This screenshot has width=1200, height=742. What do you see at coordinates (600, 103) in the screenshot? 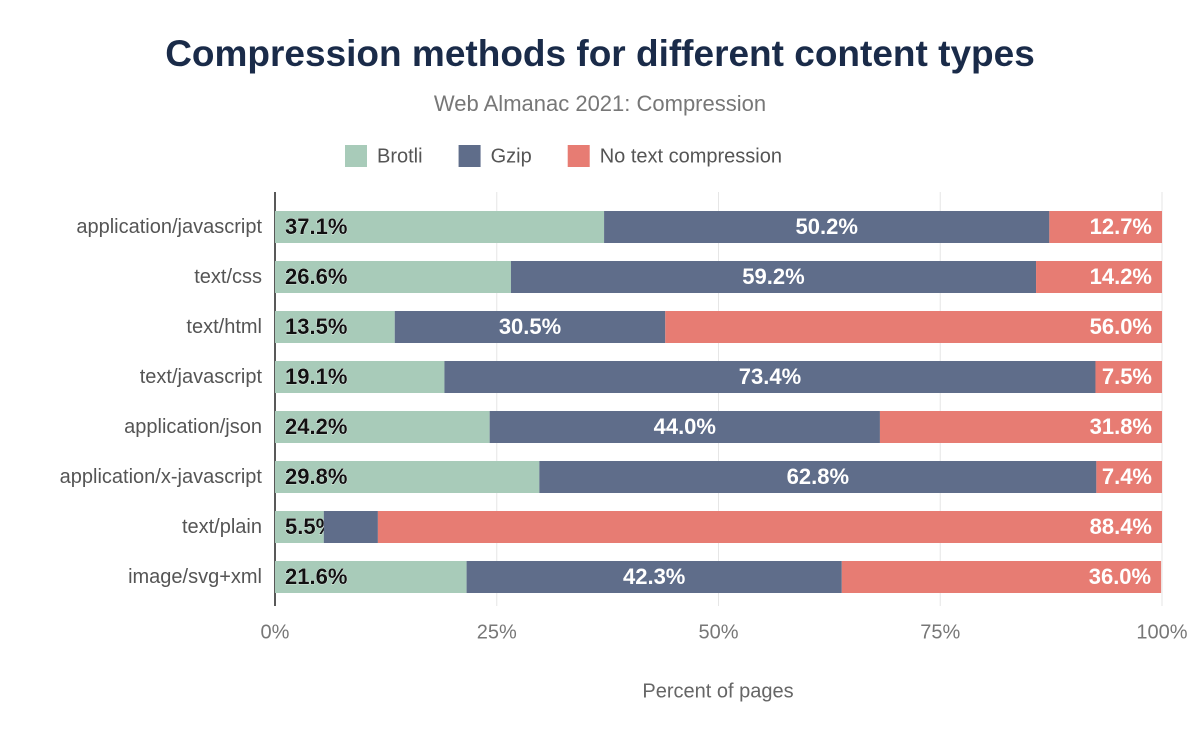
I see `chart-subtitle: Web Almanac 2021: Compression` at bounding box center [600, 103].